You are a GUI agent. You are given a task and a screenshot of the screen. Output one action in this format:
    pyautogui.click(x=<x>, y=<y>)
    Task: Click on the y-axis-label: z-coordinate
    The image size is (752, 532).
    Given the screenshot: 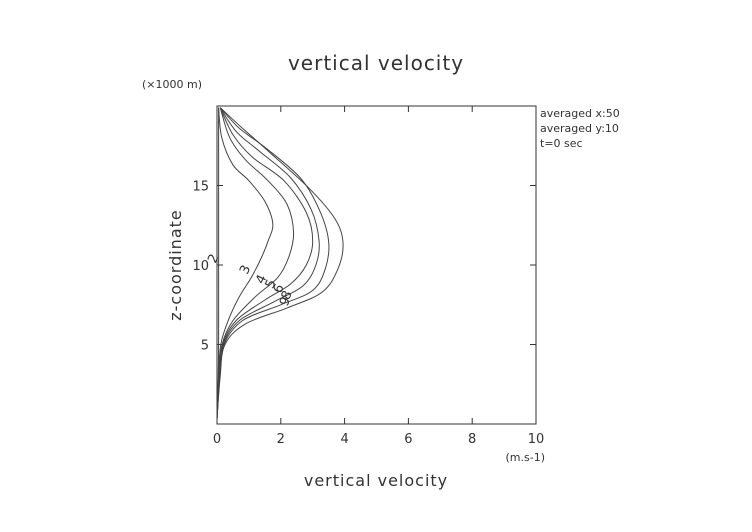 What is the action you would take?
    pyautogui.click(x=175, y=265)
    